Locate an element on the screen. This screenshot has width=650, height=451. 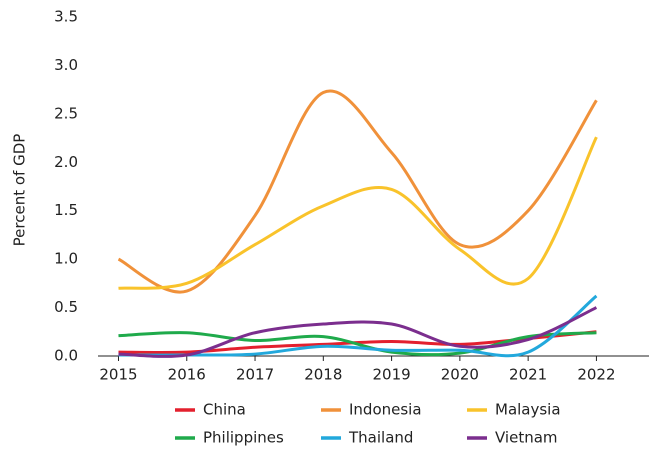
y-tick-label: 1.0 is located at coordinates (66, 259).